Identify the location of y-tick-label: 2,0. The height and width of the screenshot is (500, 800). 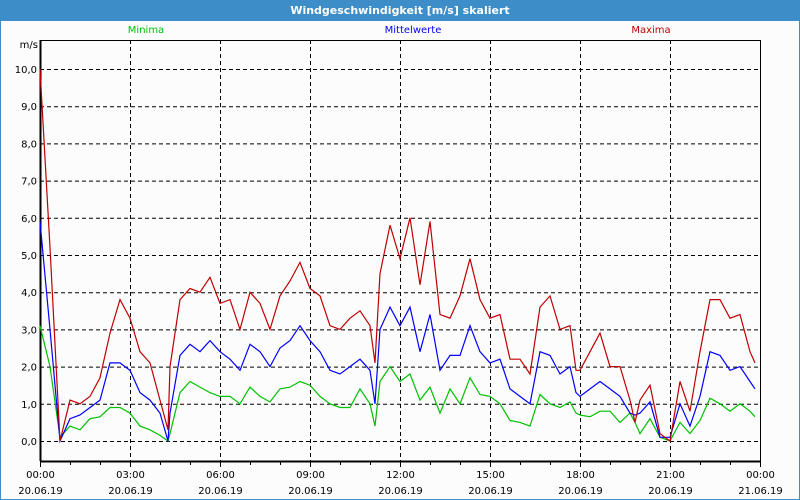
(29, 368).